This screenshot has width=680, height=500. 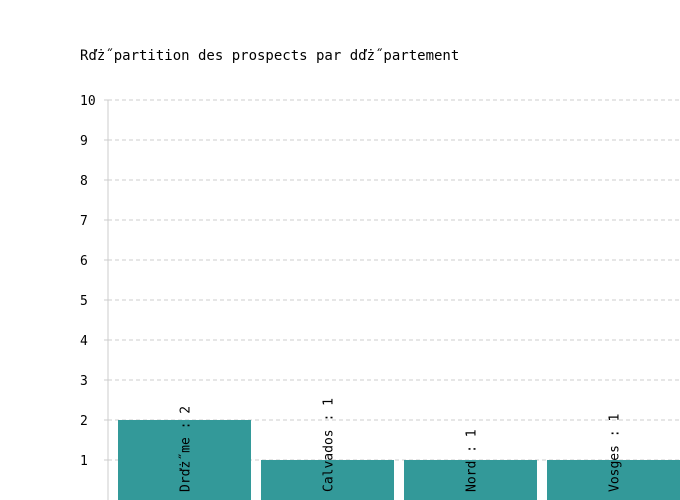 I want to click on bars, so click(x=399, y=460).